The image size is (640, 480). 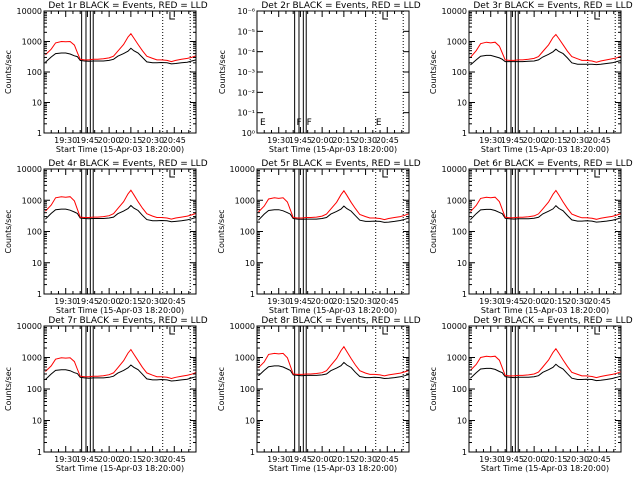 What do you see at coordinates (246, 11) in the screenshot?
I see `y-tick-label: 10⁻⁶` at bounding box center [246, 11].